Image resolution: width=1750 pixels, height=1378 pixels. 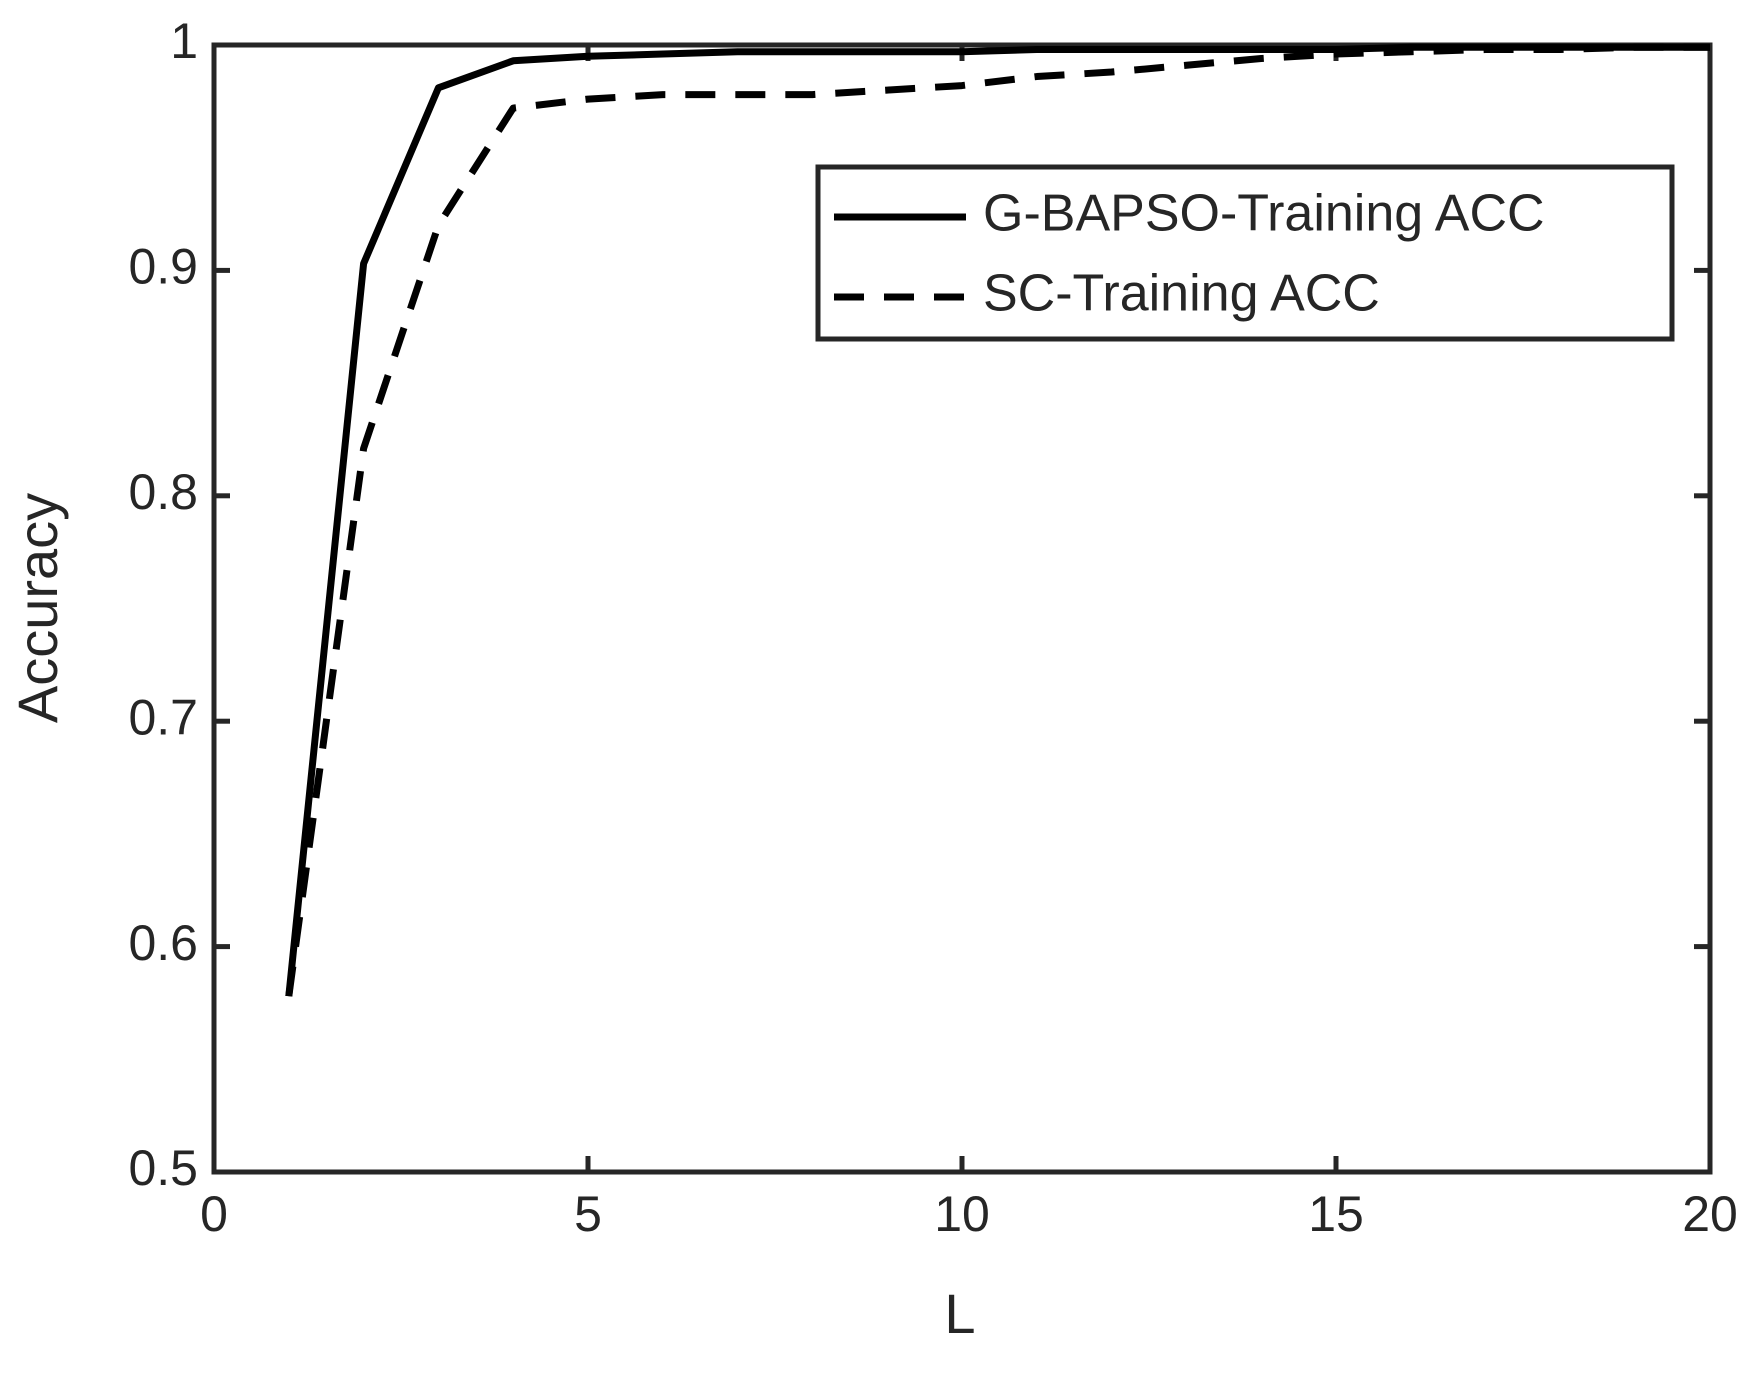 I want to click on x-tick-label: 15, so click(x=1336, y=1214).